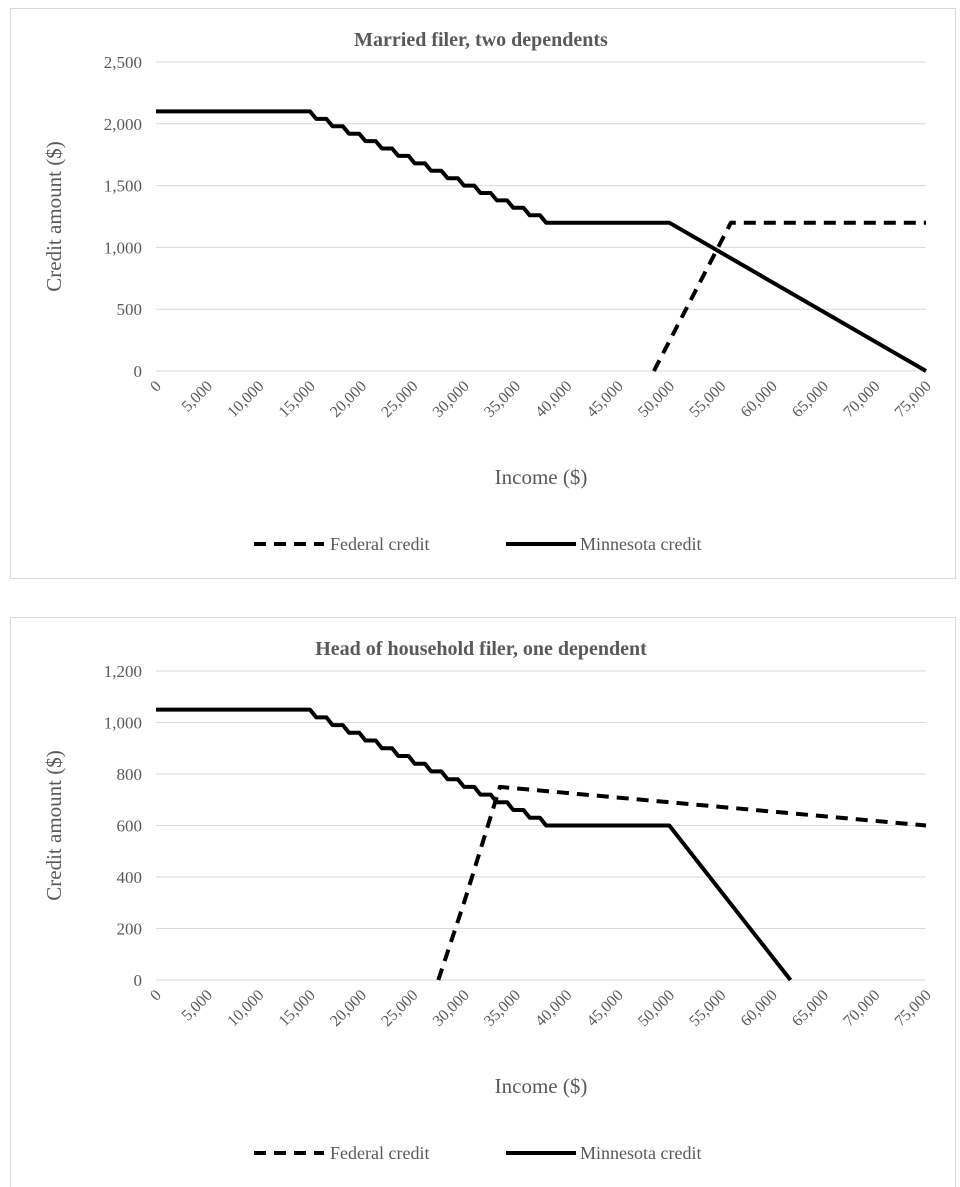 This screenshot has height=1187, width=960. I want to click on y-tick-label: 2,000, so click(123, 124).